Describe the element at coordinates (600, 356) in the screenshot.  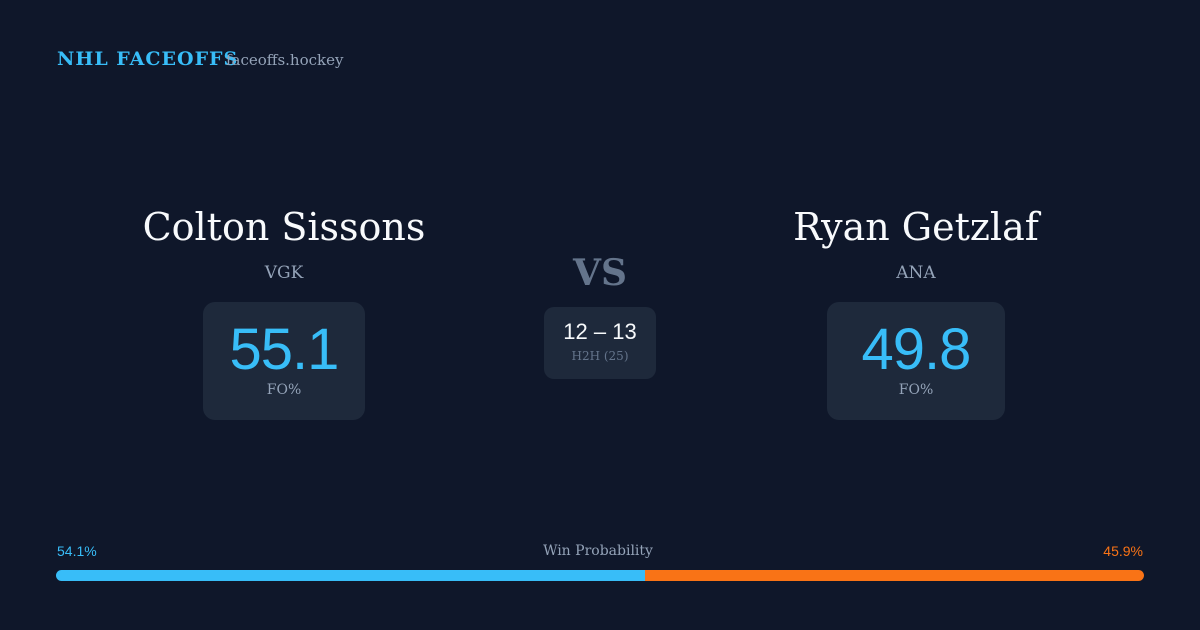
I see `h2h-label: H2H (25)` at that location.